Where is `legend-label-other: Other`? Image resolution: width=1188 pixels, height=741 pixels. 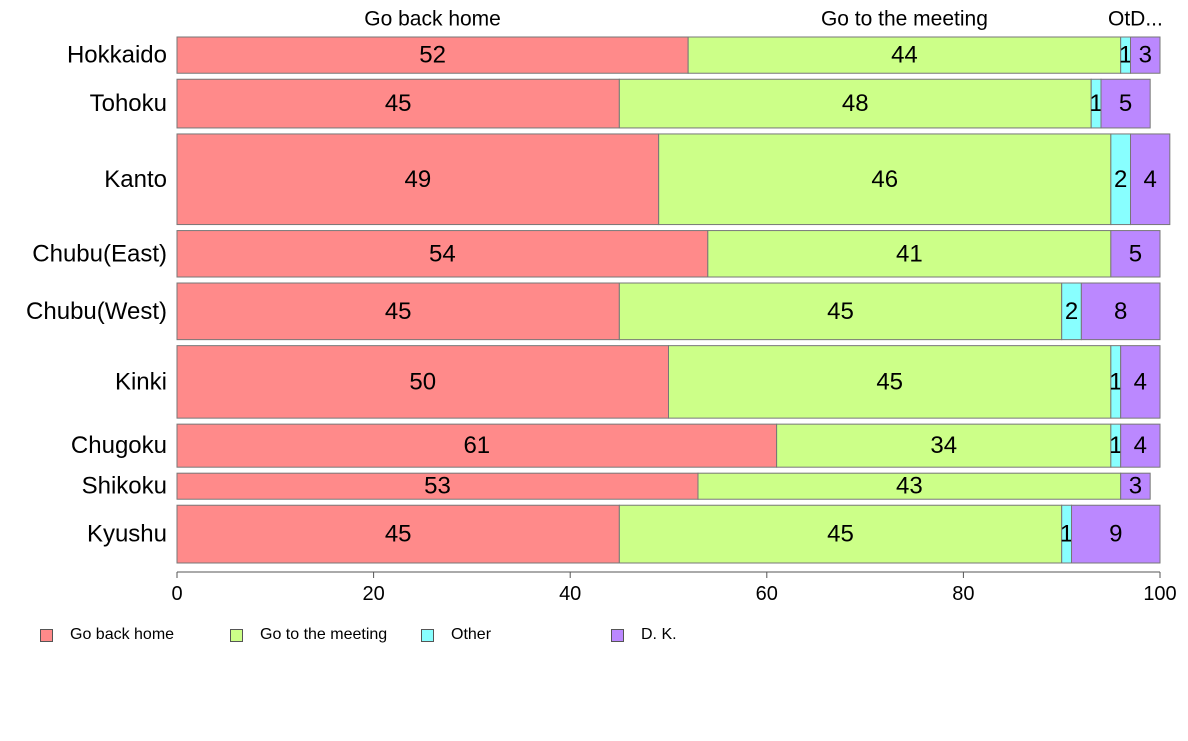 legend-label-other: Other is located at coordinates (471, 634).